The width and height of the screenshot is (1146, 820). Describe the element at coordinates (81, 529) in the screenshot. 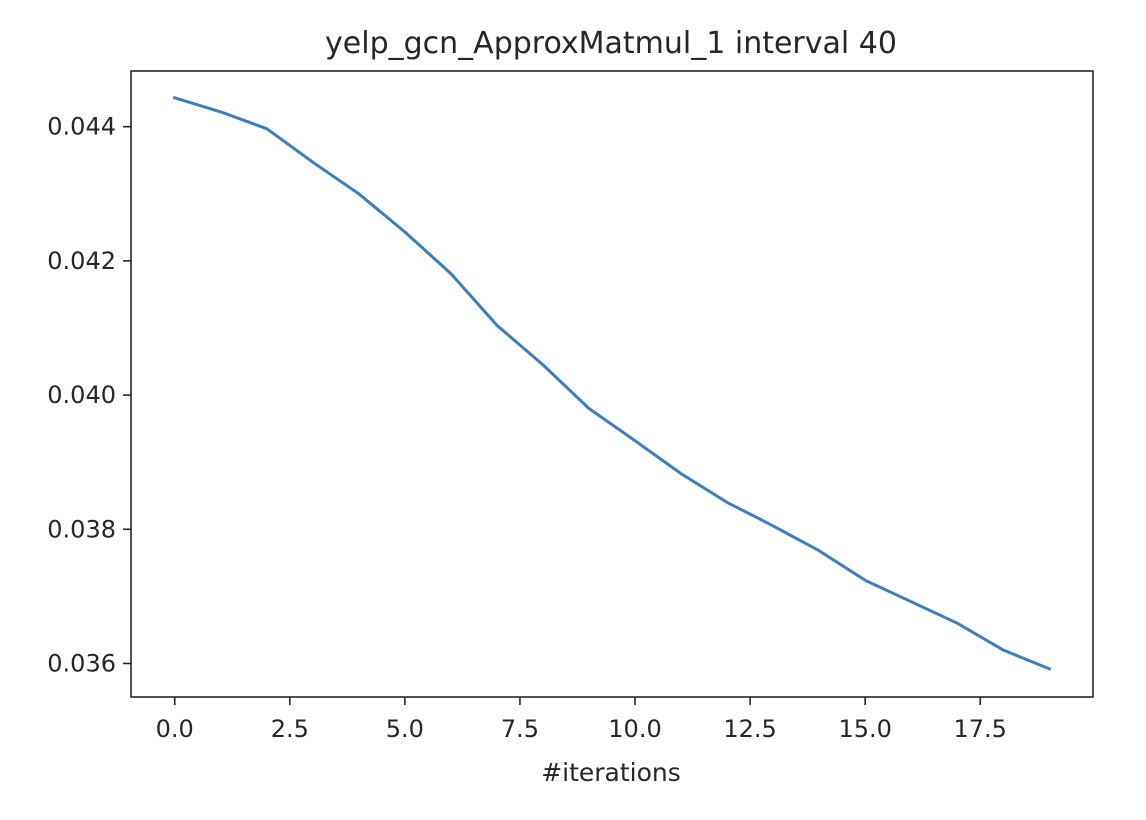

I see `y-tick-label: 0.038` at that location.